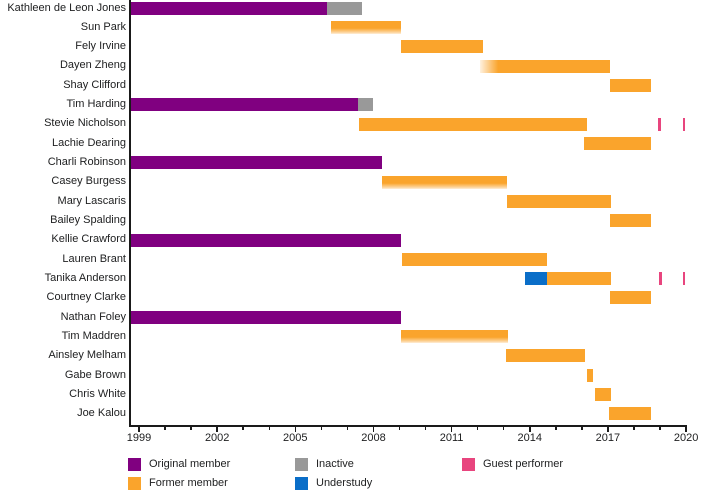 This screenshot has height=500, width=720. What do you see at coordinates (335, 464) in the screenshot?
I see `legend-label-inactive: Inactive` at bounding box center [335, 464].